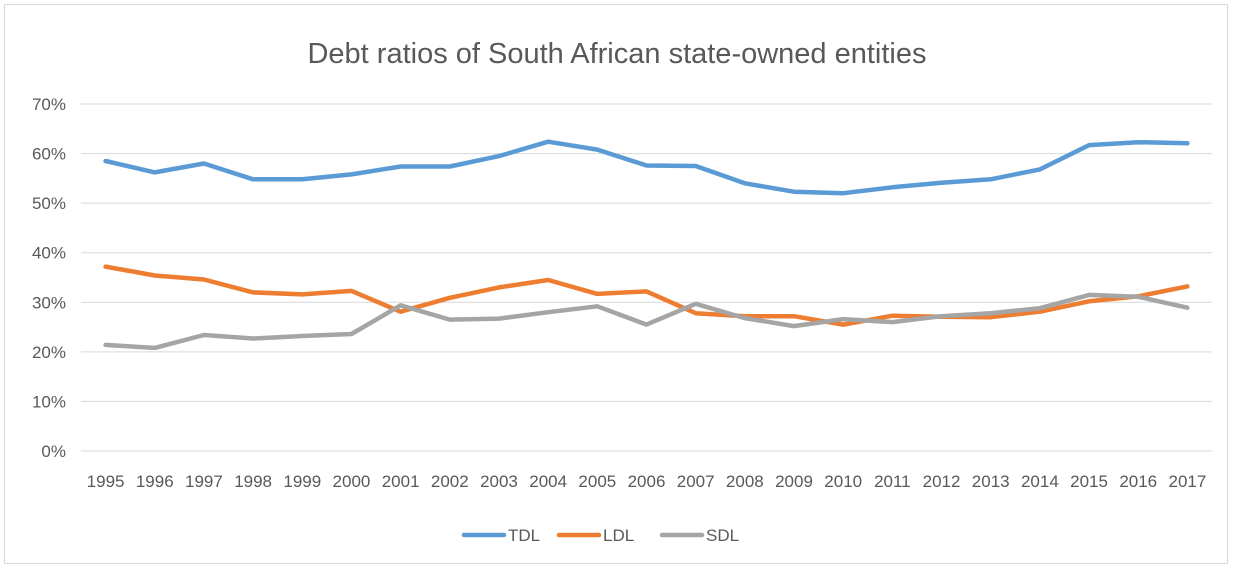 The height and width of the screenshot is (569, 1234). What do you see at coordinates (646, 321) in the screenshot?
I see `series-line-sdl` at bounding box center [646, 321].